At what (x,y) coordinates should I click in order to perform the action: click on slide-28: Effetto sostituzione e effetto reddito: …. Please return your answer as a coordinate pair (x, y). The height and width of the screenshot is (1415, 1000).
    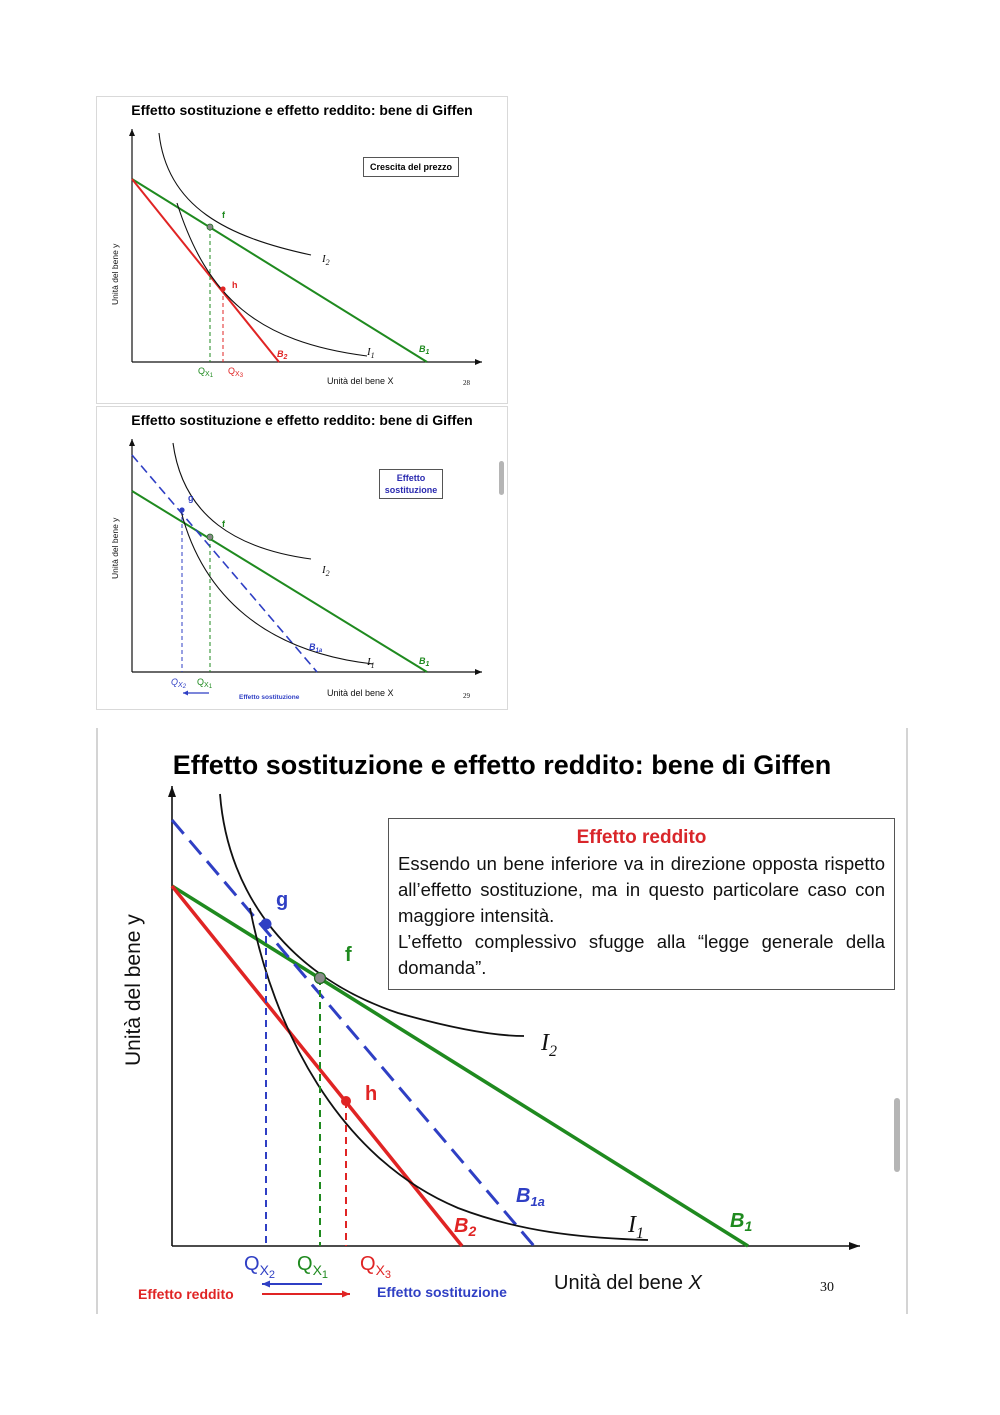
    Looking at the image, I should click on (302, 250).